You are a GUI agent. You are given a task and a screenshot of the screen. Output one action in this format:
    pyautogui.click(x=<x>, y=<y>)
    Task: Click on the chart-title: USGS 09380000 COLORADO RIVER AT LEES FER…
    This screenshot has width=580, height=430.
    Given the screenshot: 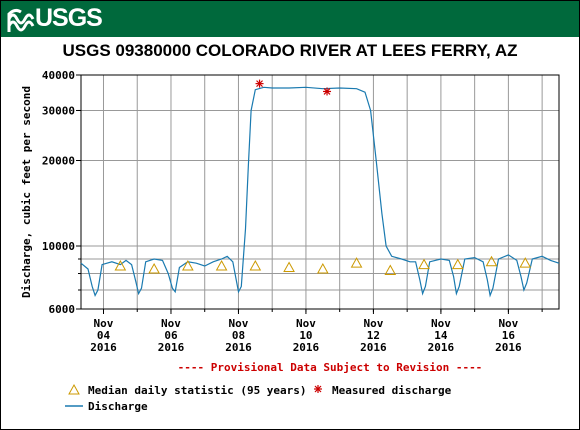 What is the action you would take?
    pyautogui.click(x=290, y=50)
    